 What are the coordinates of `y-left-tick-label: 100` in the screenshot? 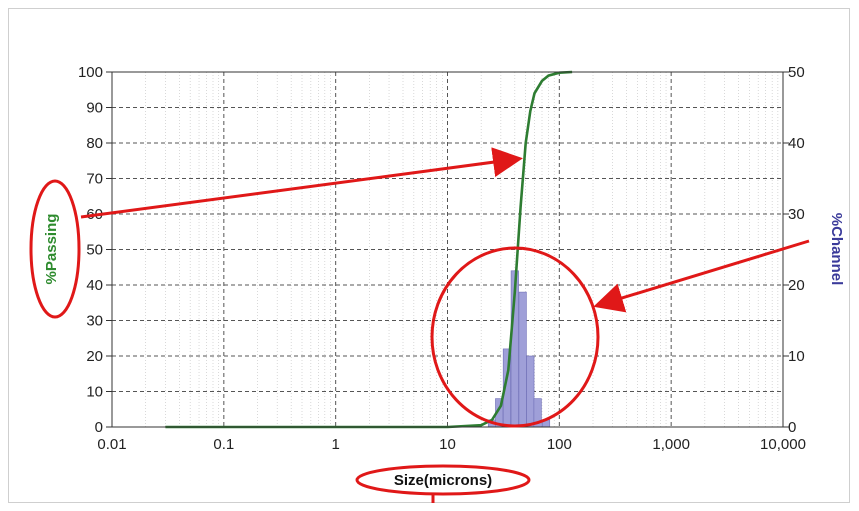 It's located at (90, 72).